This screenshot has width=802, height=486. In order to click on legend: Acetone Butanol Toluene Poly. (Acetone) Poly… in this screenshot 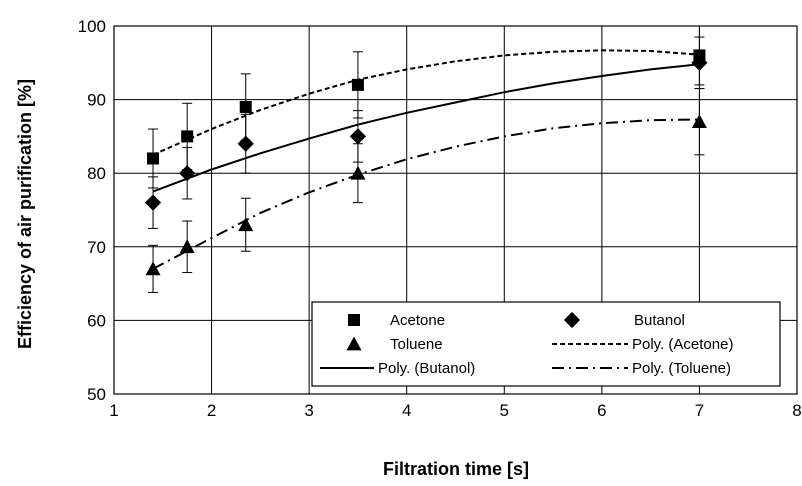, I will do `click(546, 344)`.